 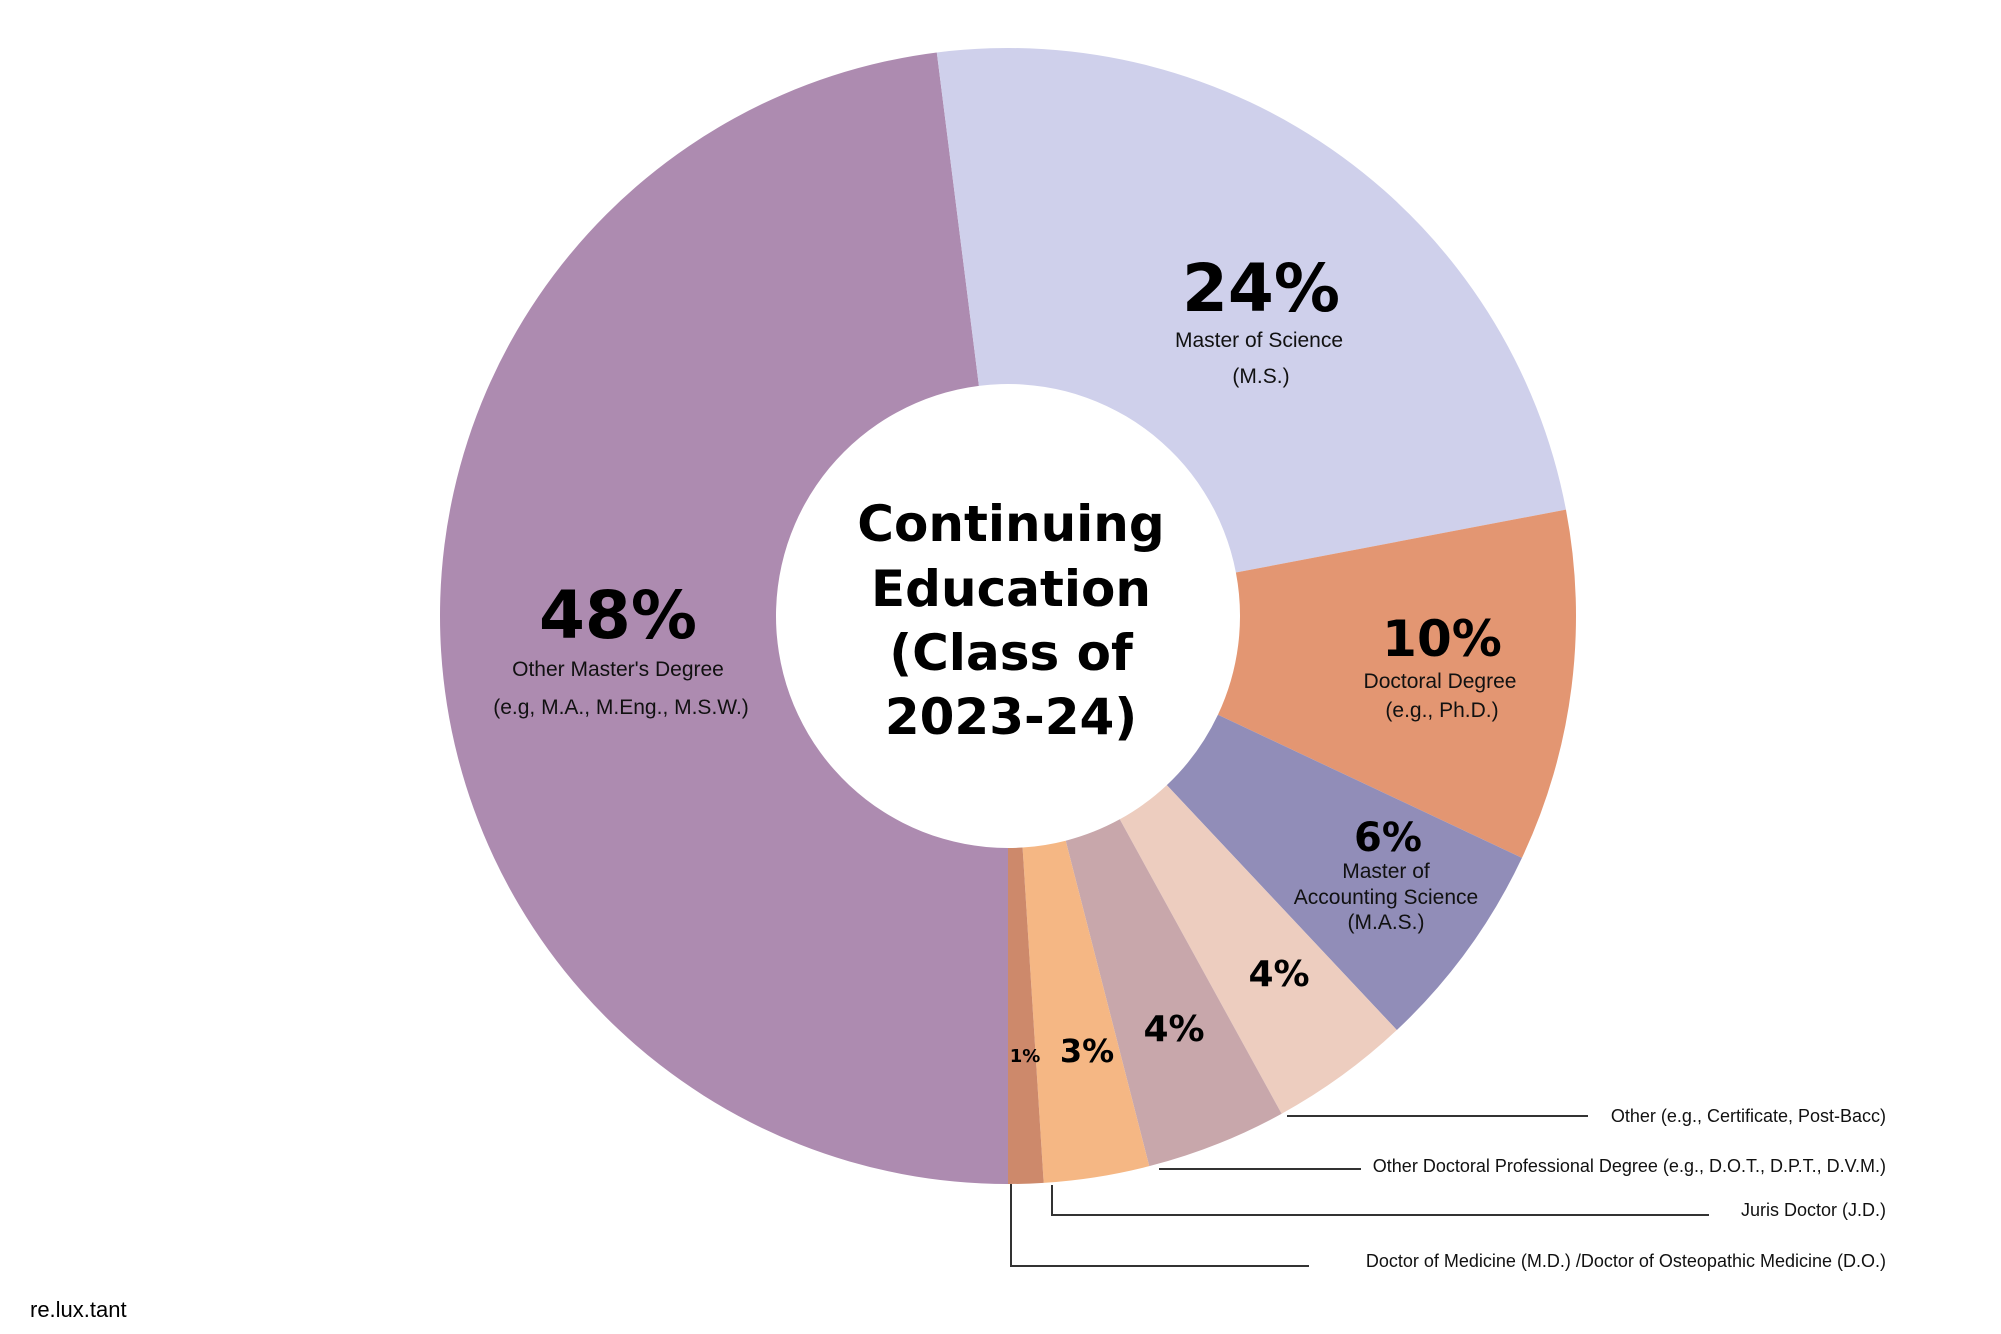 I want to click on leader-label-jd: Juris Doctor (J.D.), so click(x=1813, y=1210).